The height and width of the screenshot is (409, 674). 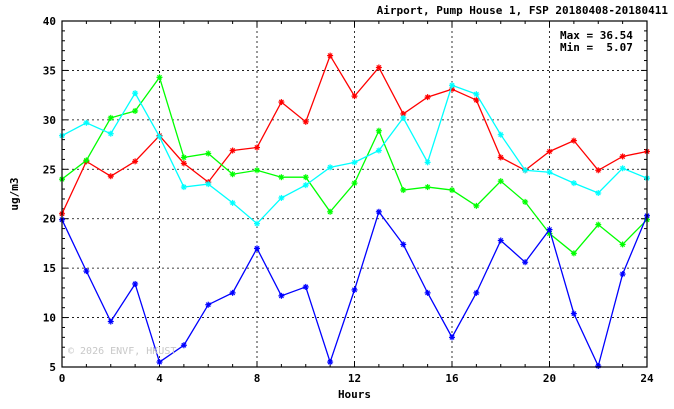 What do you see at coordinates (14, 193) in the screenshot?
I see `y-axis-label: ug/m3` at bounding box center [14, 193].